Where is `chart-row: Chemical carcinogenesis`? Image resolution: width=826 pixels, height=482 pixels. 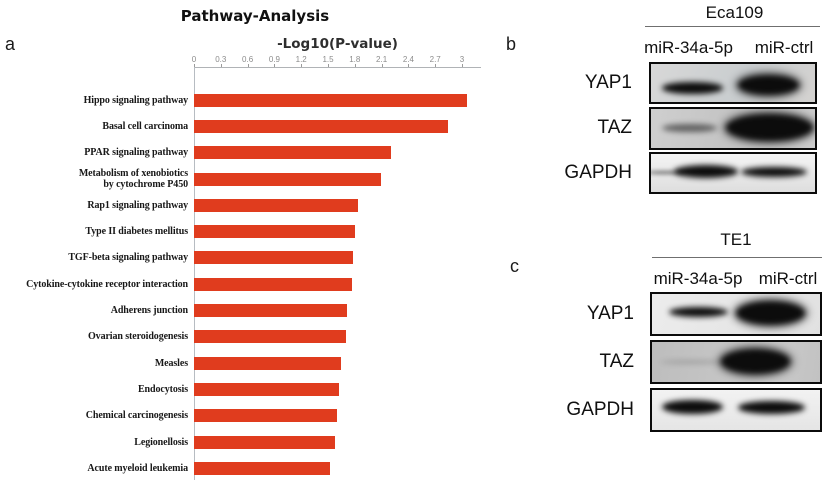 chart-row: Chemical carcinogenesis is located at coordinates (240, 416).